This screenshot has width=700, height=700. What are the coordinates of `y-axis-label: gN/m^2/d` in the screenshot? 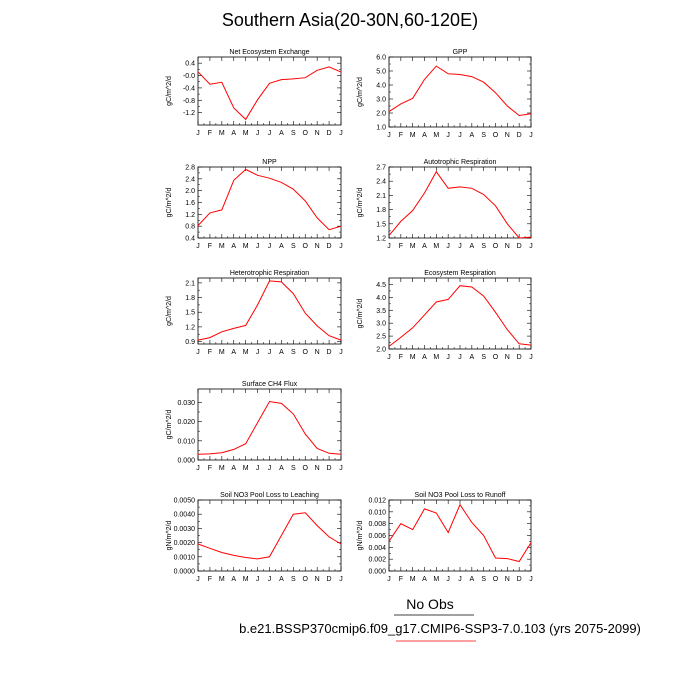 It's located at (360, 536).